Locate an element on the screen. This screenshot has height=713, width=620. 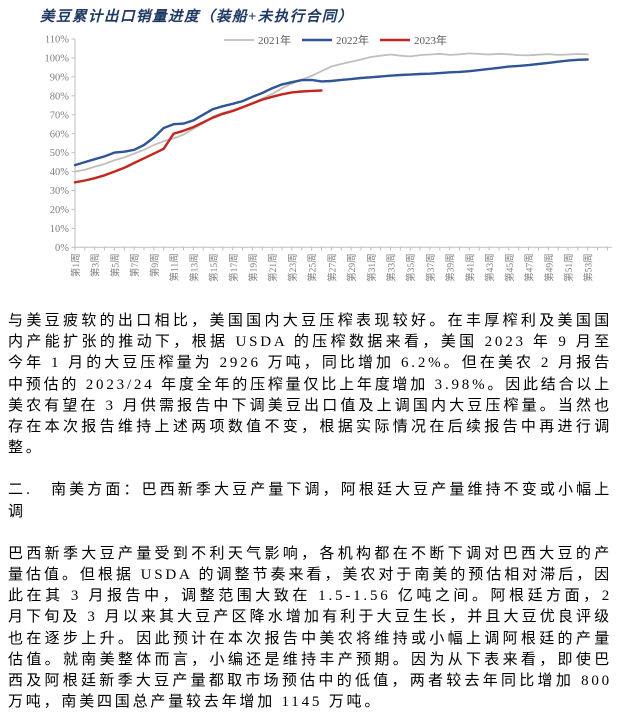
svg-text: 80% is located at coordinates (60, 96).